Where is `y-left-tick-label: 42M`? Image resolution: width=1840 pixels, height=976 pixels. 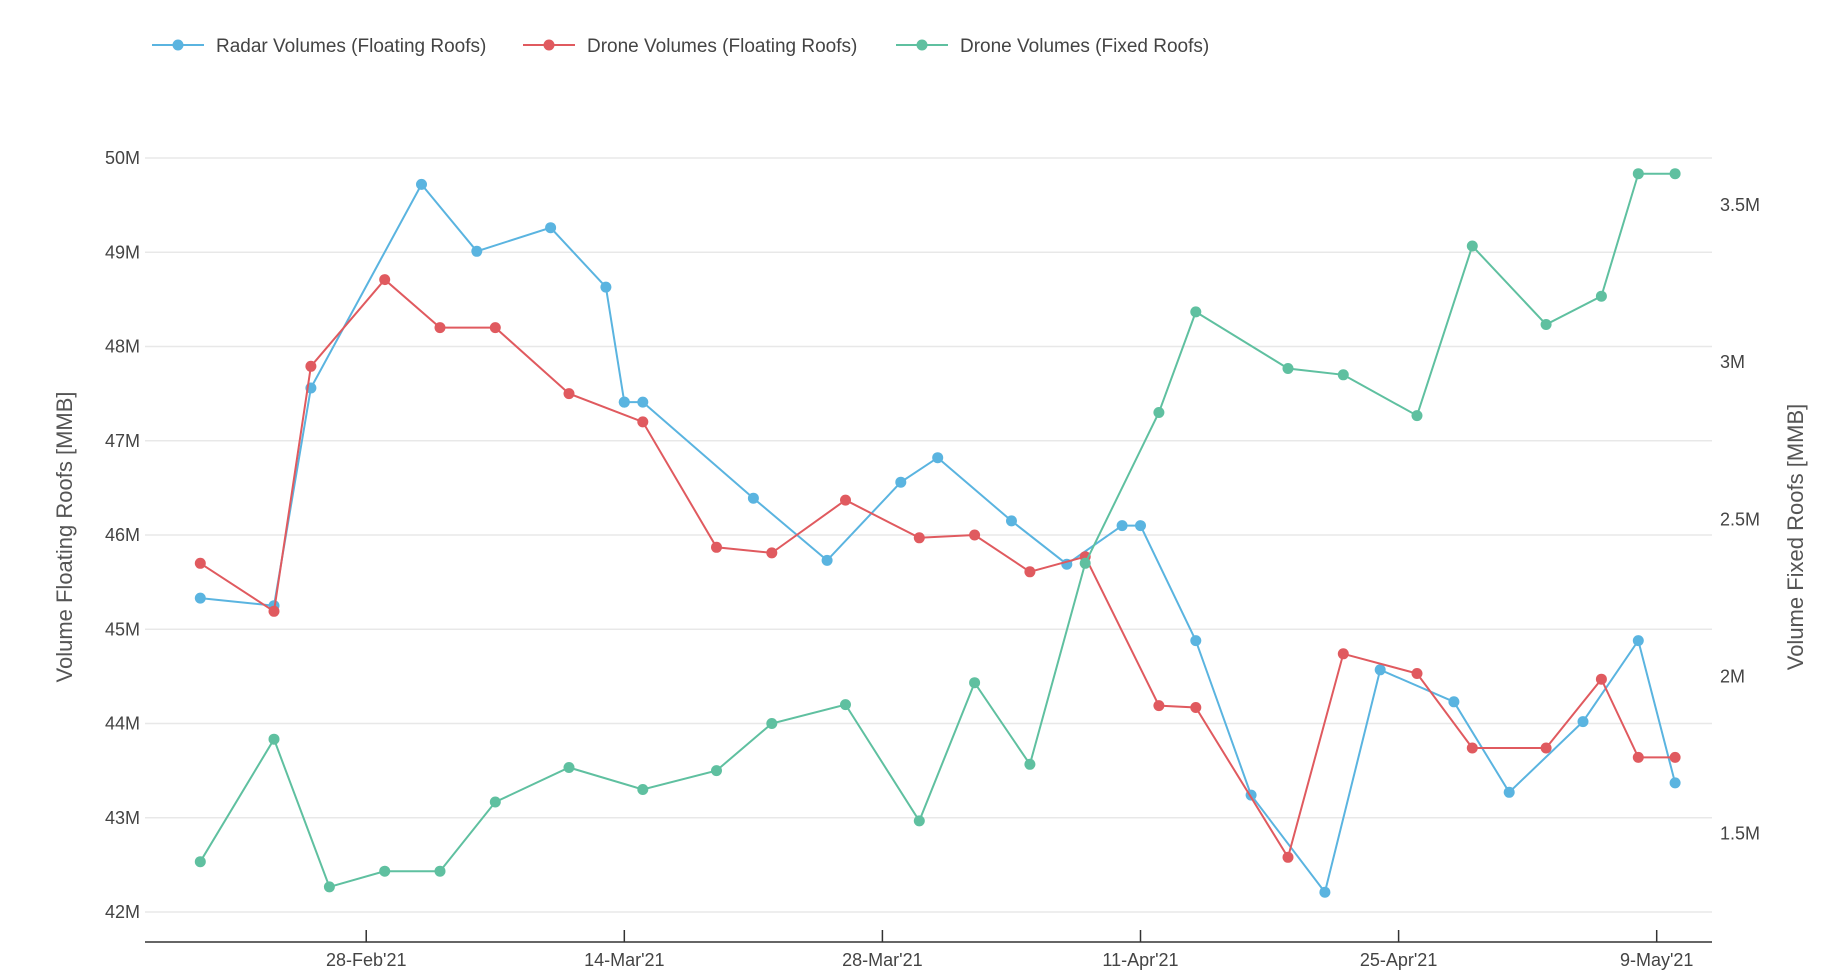 y-left-tick-label: 42M is located at coordinates (122, 912).